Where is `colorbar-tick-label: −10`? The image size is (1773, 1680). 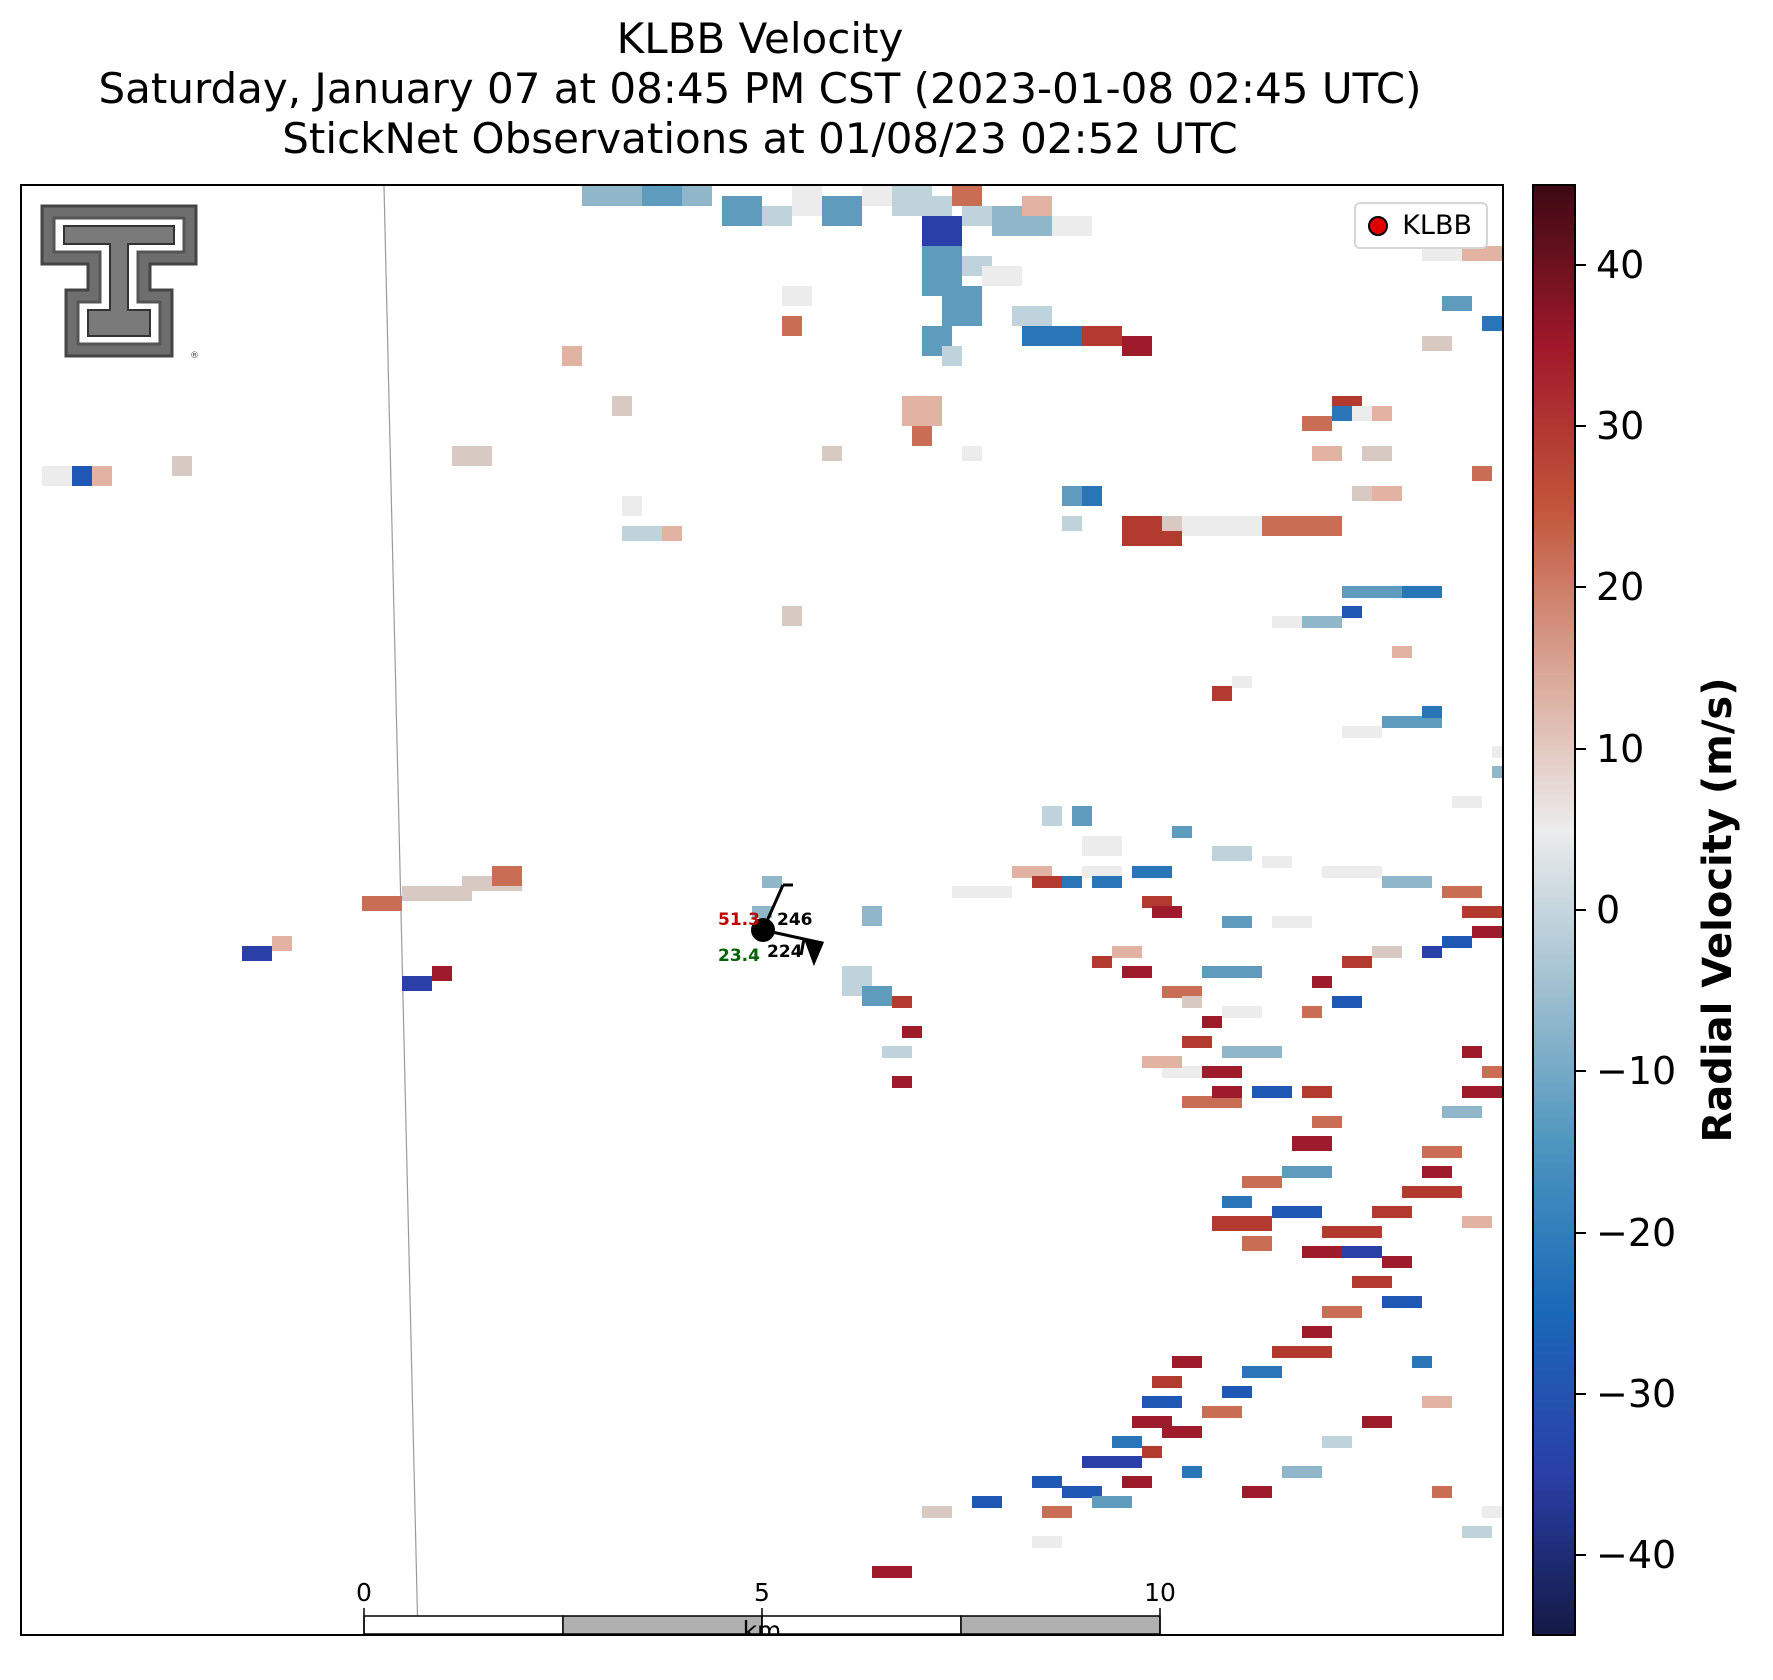
colorbar-tick-label: −10 is located at coordinates (1636, 1071).